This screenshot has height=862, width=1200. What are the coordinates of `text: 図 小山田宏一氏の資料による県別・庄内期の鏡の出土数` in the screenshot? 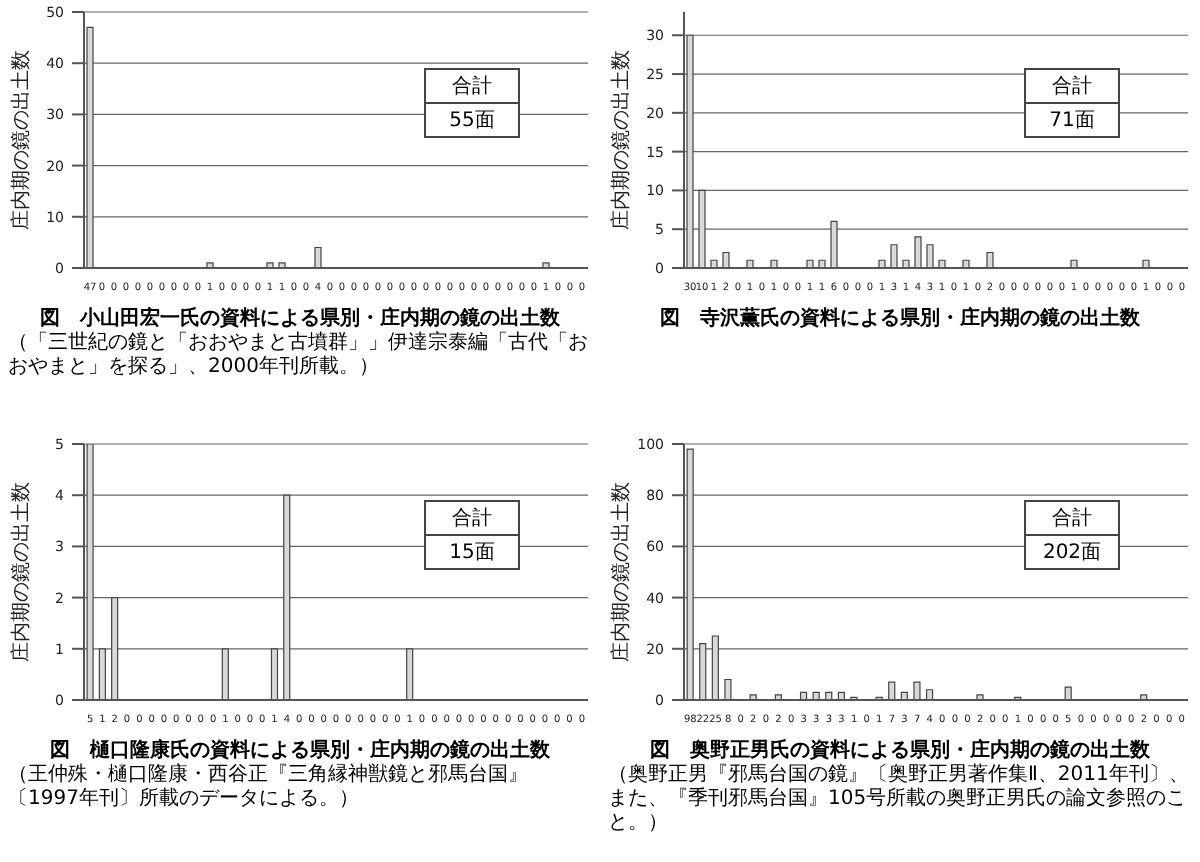 It's located at (300, 317).